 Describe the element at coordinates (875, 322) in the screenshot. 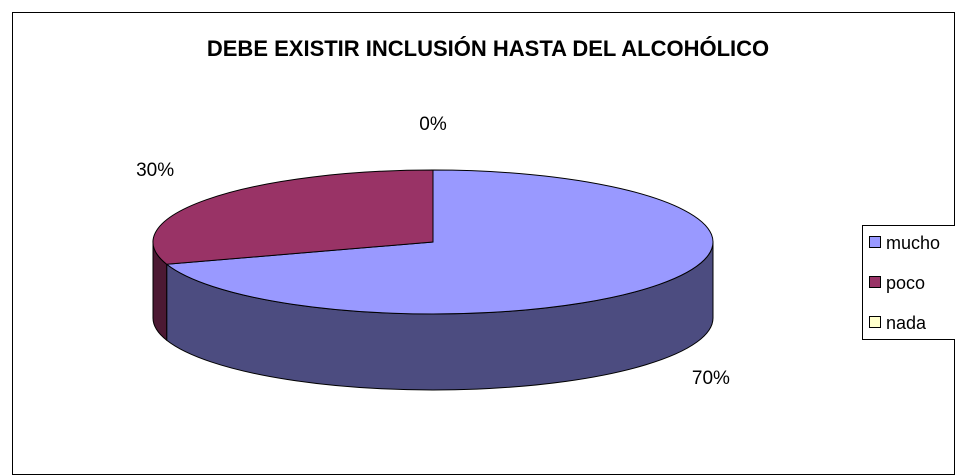

I see `legend-swatch-nada` at that location.